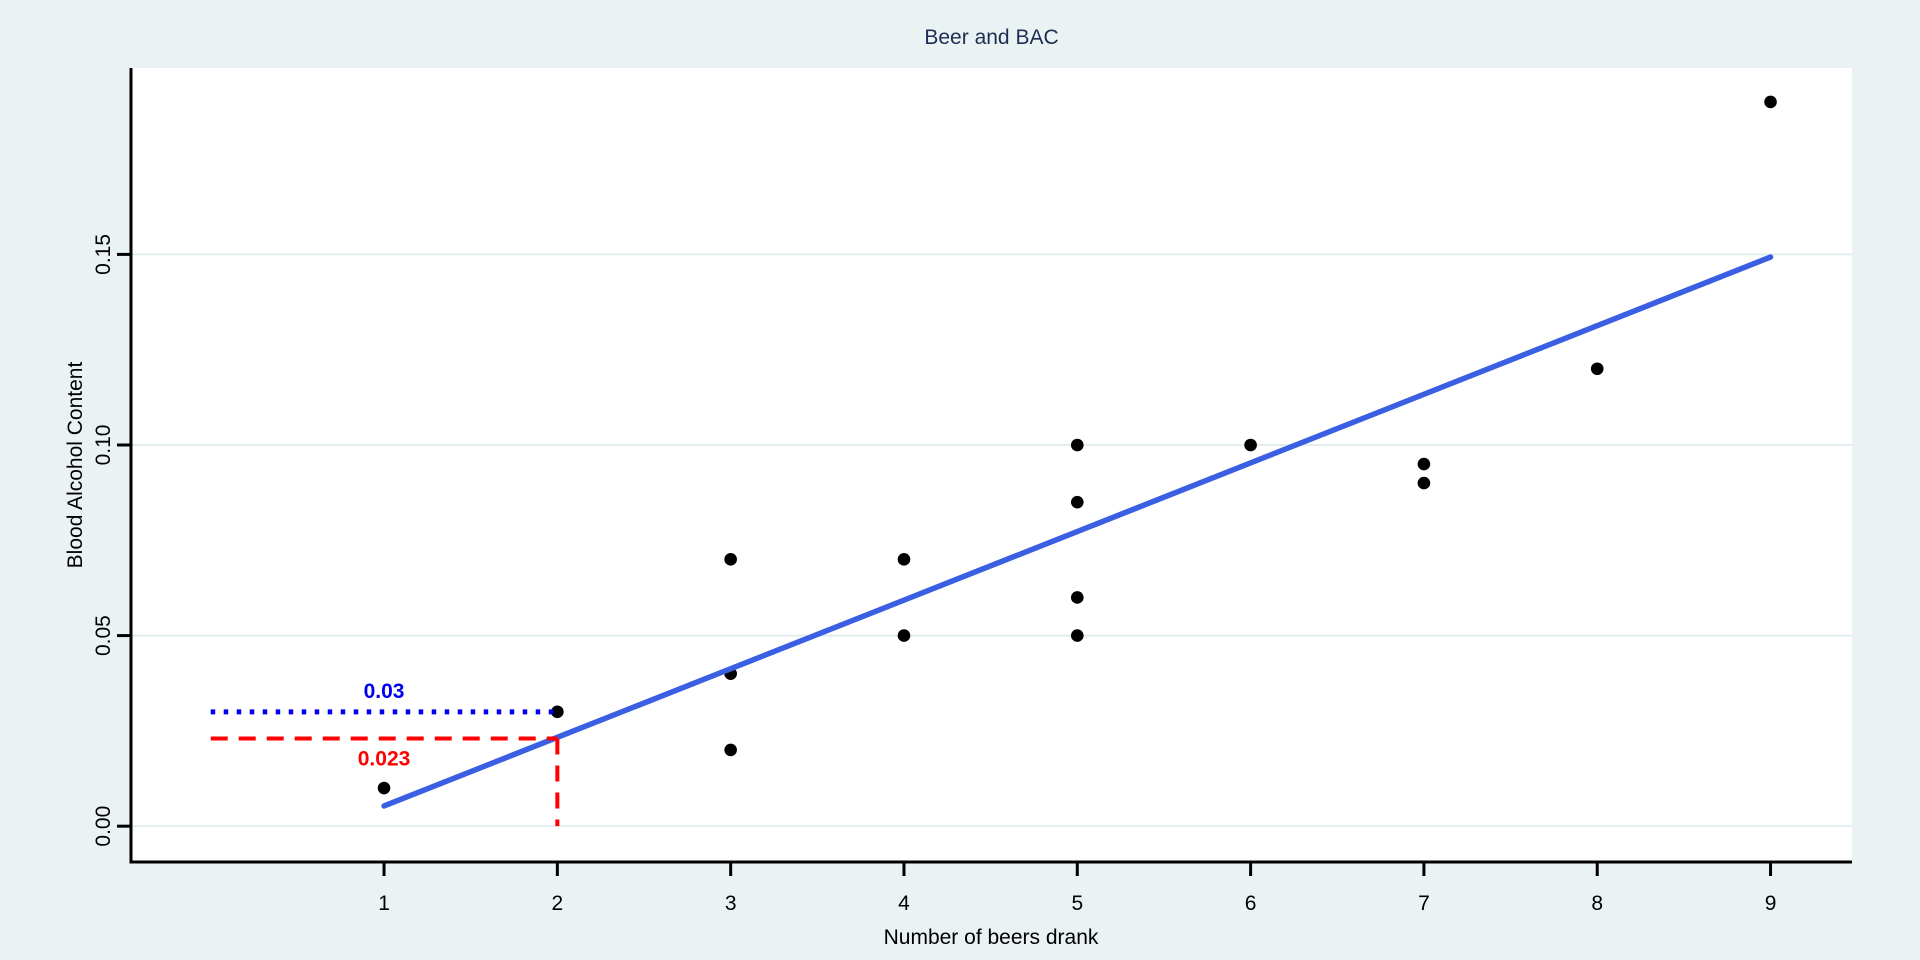 This screenshot has width=1920, height=960. Describe the element at coordinates (75, 465) in the screenshot. I see `y-axis-title: Blood Alcohol Content` at that location.